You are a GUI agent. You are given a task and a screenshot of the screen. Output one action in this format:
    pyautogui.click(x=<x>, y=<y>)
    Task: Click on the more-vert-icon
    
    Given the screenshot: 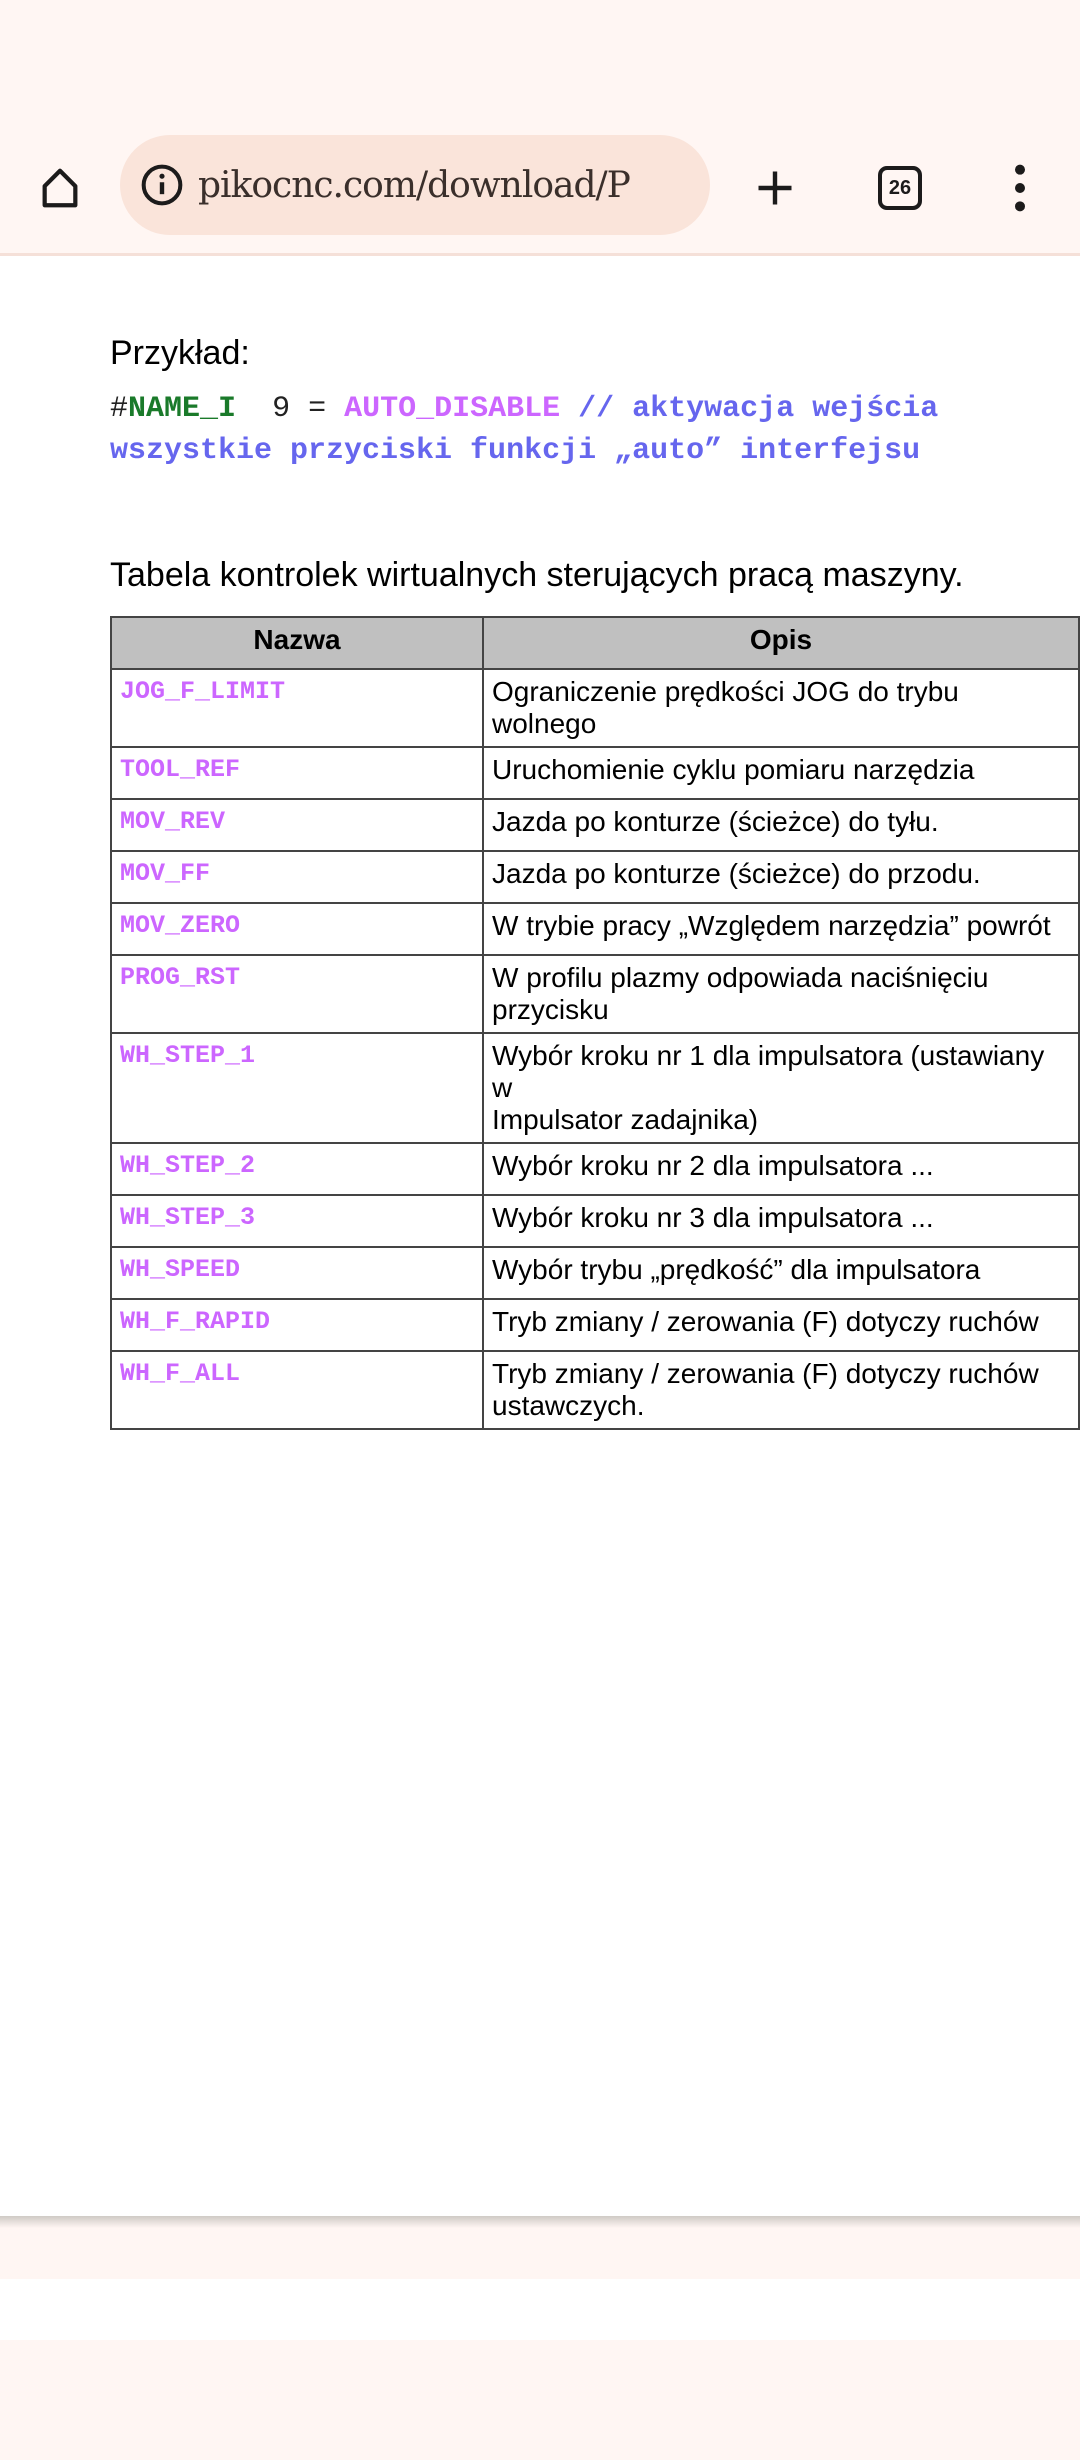 What is the action you would take?
    pyautogui.click(x=1020, y=188)
    